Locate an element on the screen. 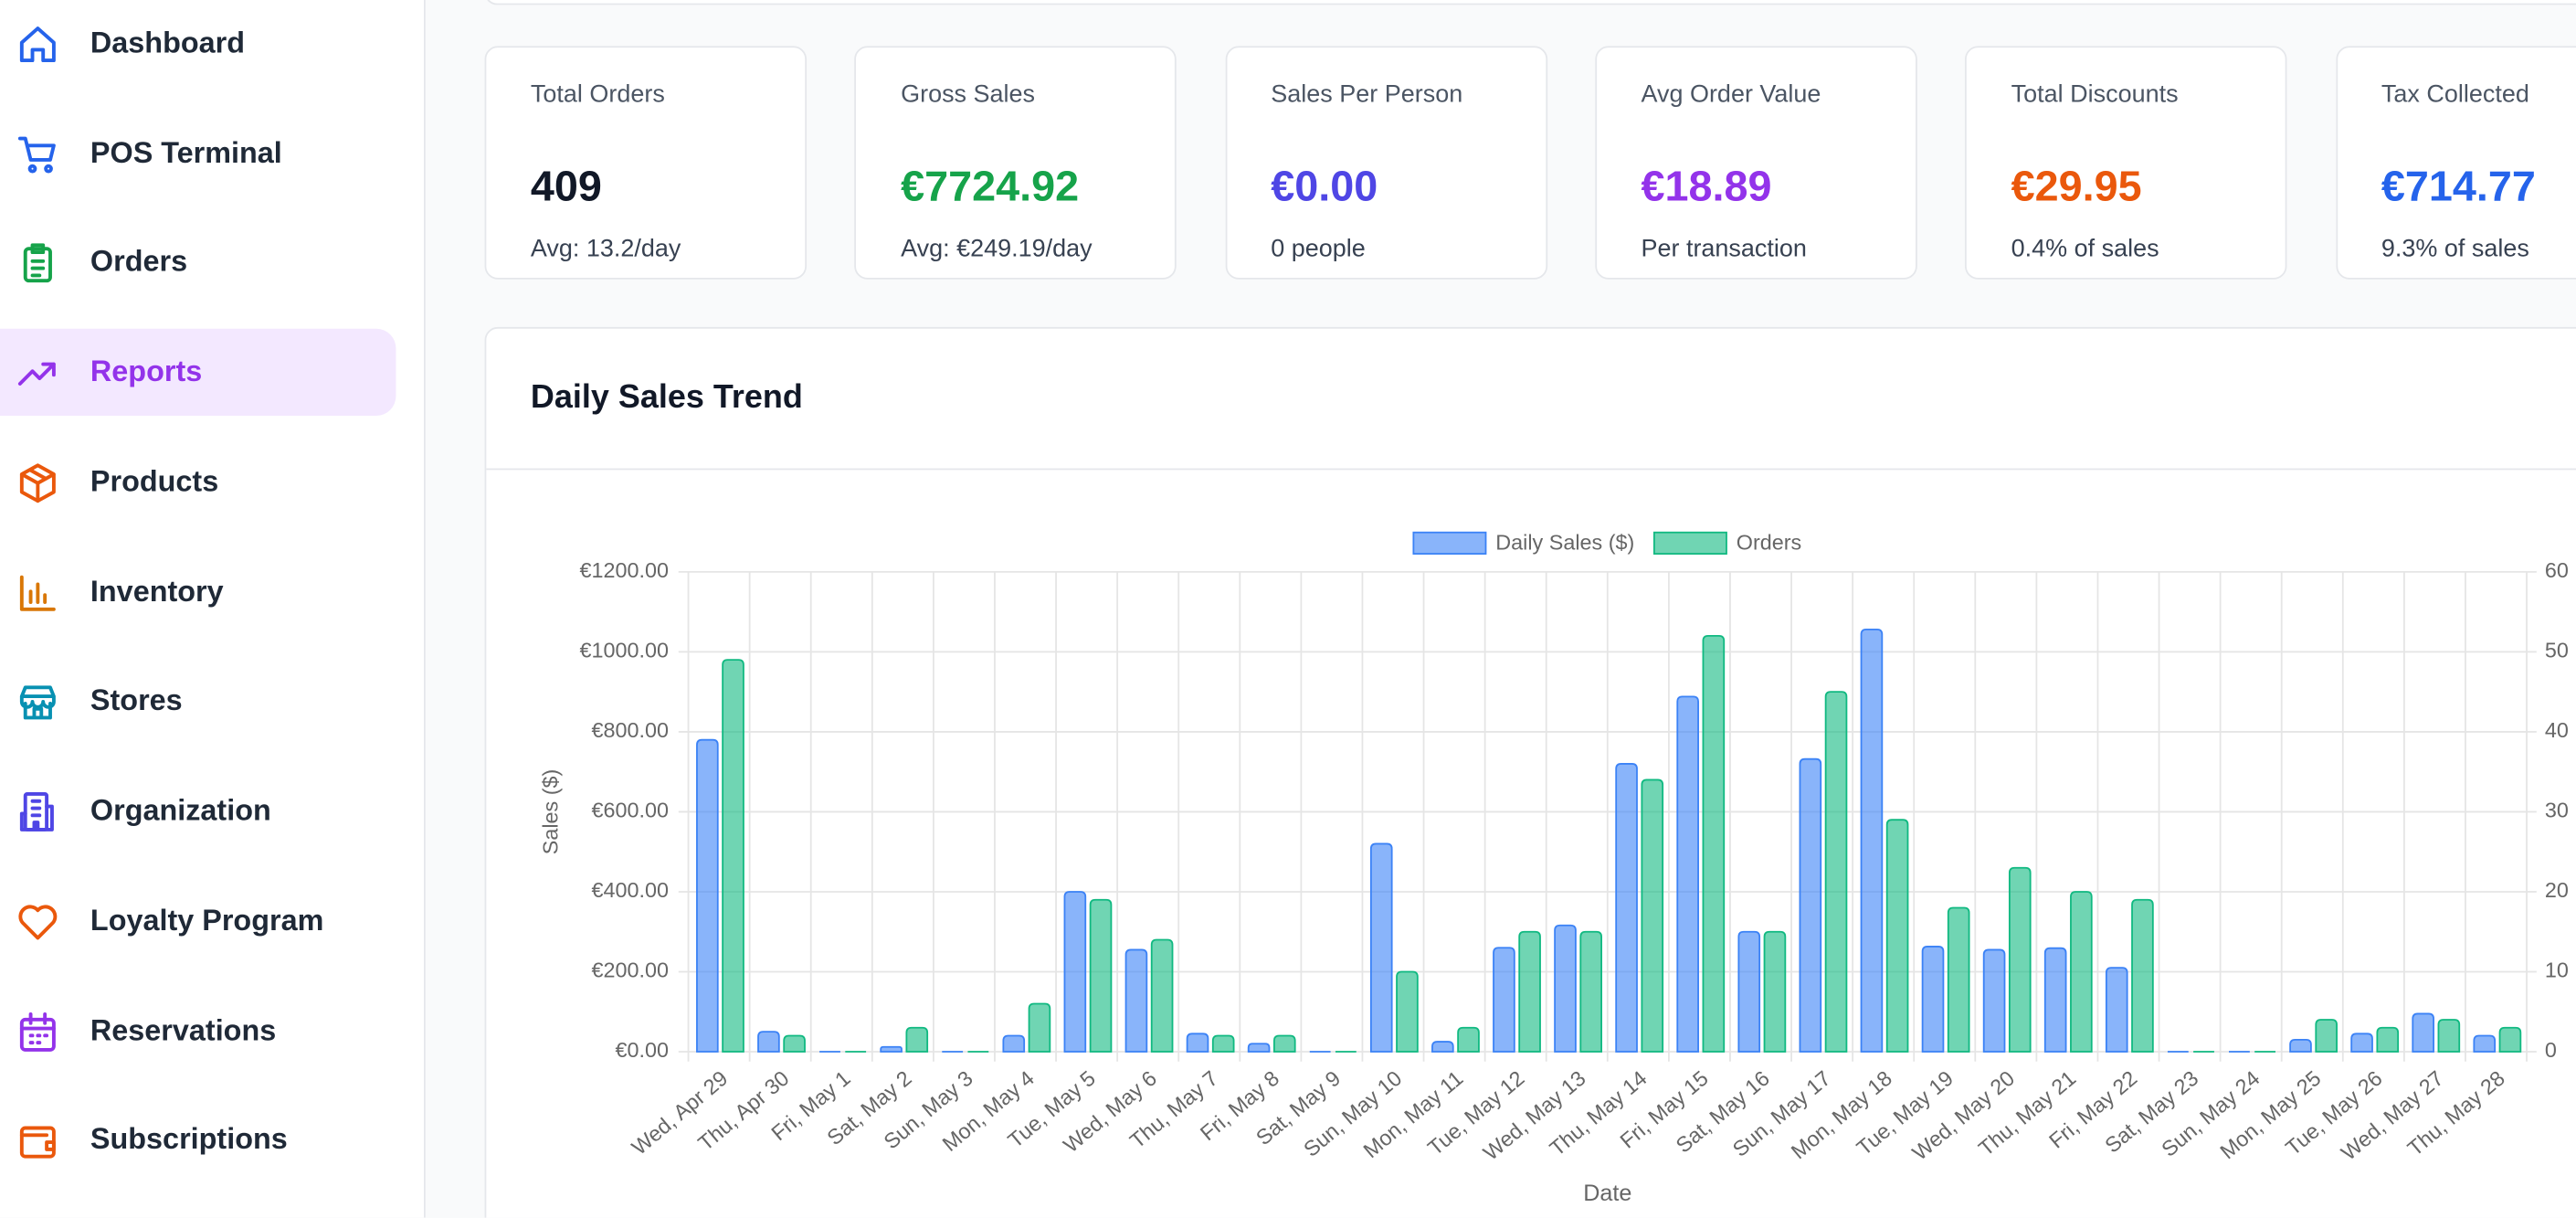 The height and width of the screenshot is (1218, 2576). x-axis-title: Date is located at coordinates (1607, 1193).